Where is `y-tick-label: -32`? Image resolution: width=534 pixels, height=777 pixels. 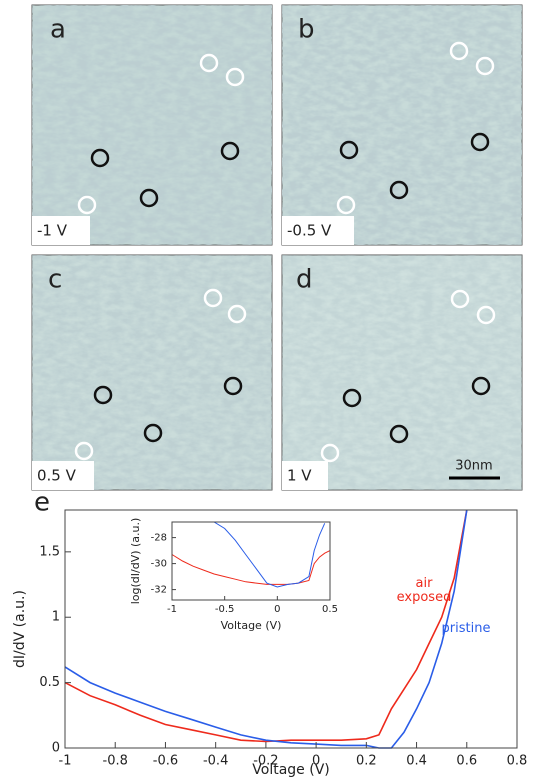
y-tick-label: -32 is located at coordinates (159, 590).